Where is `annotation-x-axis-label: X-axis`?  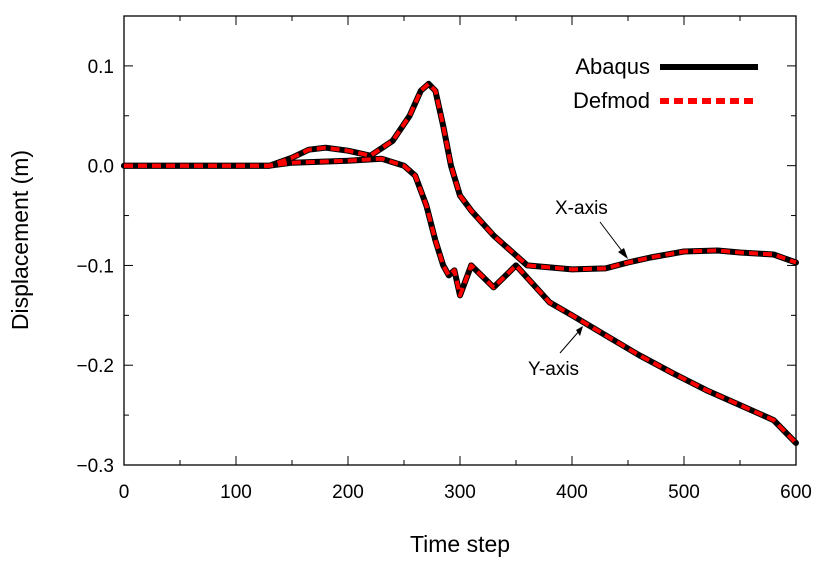 annotation-x-axis-label: X-axis is located at coordinates (581, 208).